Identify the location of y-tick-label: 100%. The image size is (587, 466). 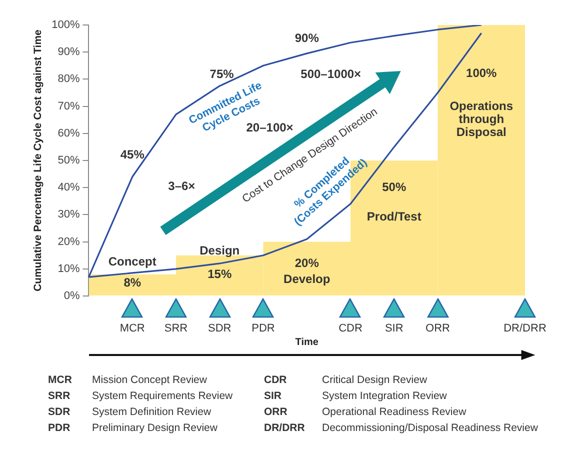
(66, 25).